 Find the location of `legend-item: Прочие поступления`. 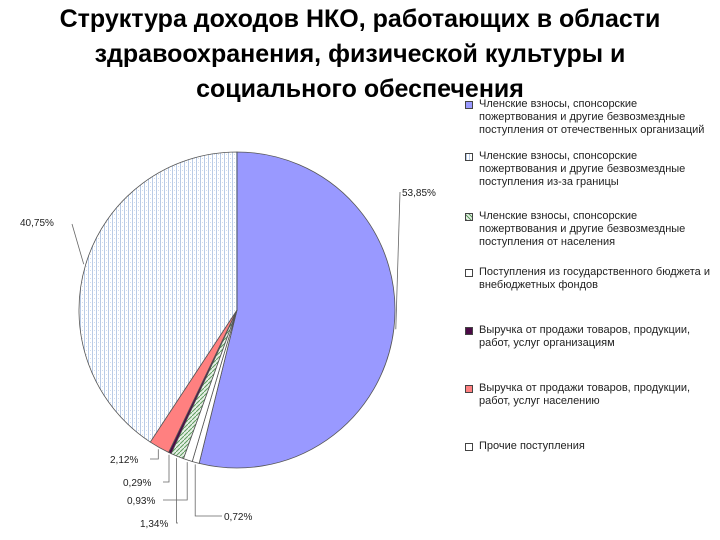

legend-item: Прочие поступления is located at coordinates (590, 446).